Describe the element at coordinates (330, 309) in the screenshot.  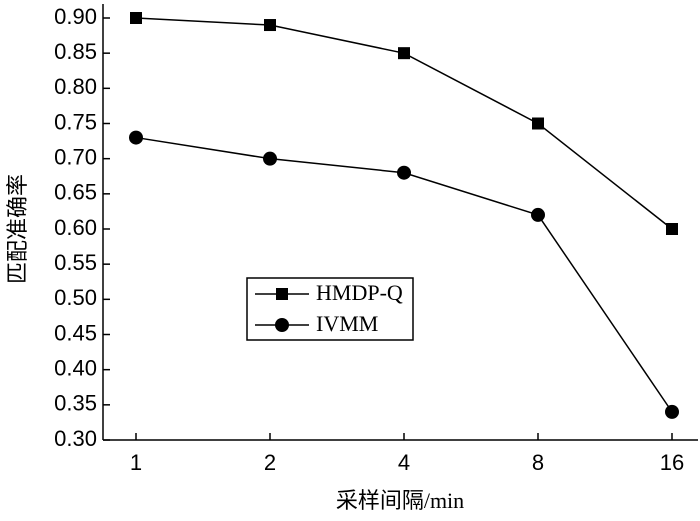
I see `legend-box` at that location.